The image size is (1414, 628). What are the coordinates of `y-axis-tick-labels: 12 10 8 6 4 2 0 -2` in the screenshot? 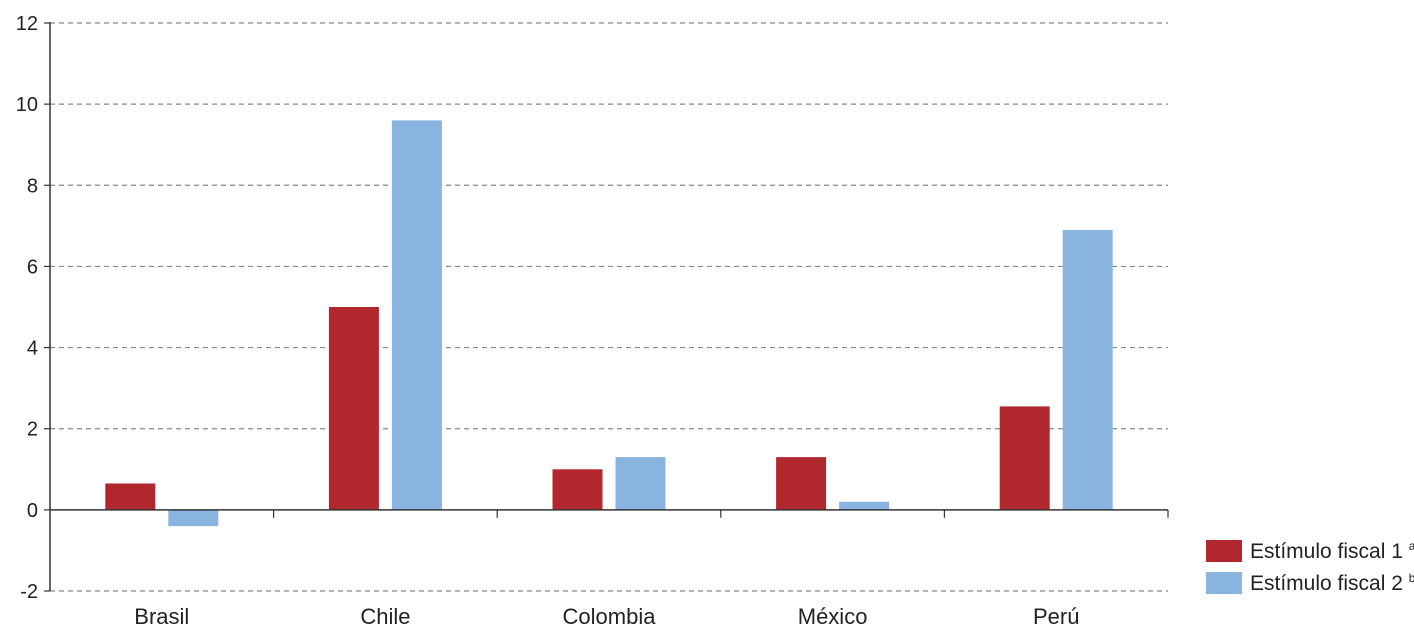 It's located at (27, 308).